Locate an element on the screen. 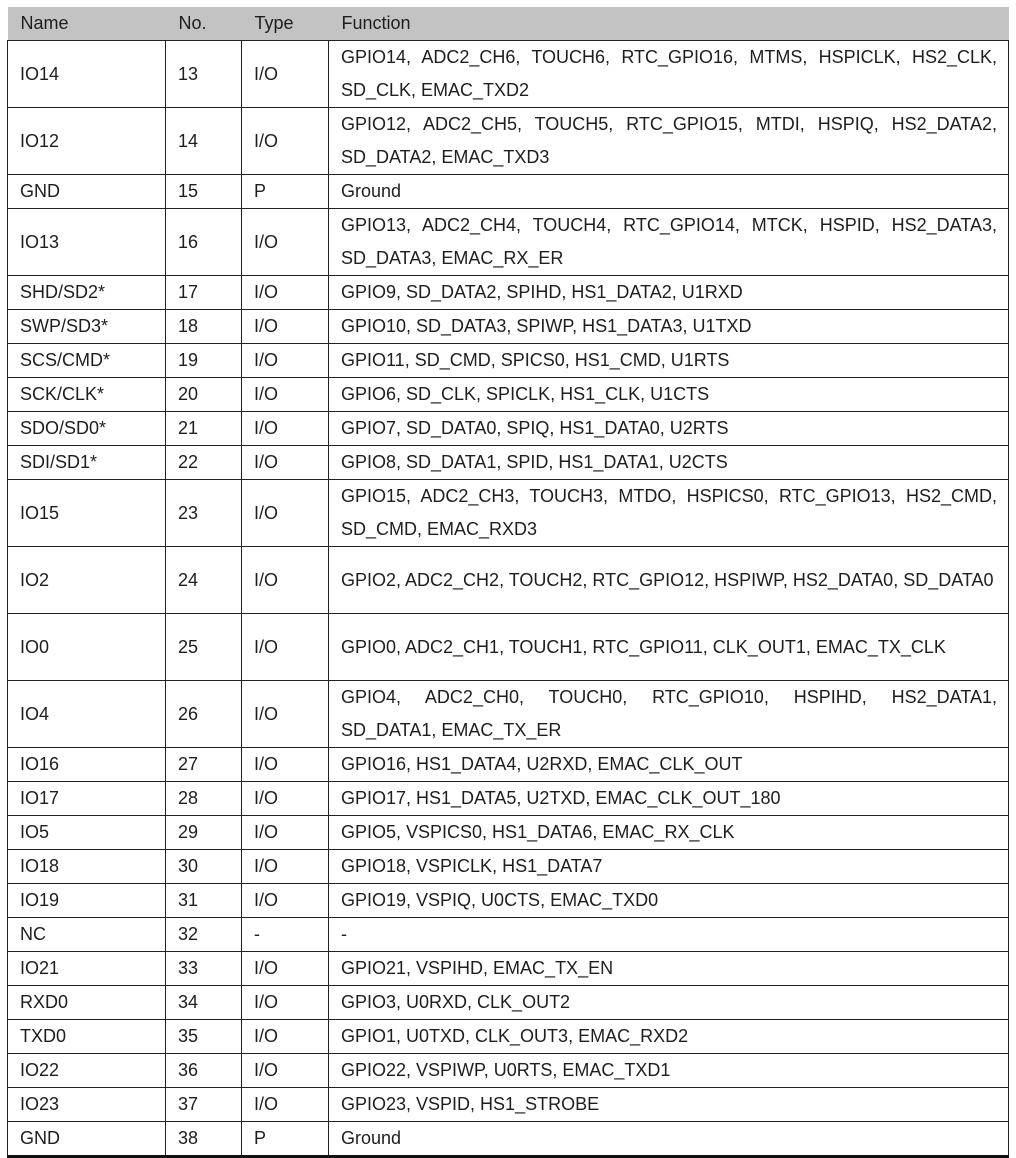 This screenshot has width=1016, height=1158. pin-name-cell: IO12 is located at coordinates (86, 141).